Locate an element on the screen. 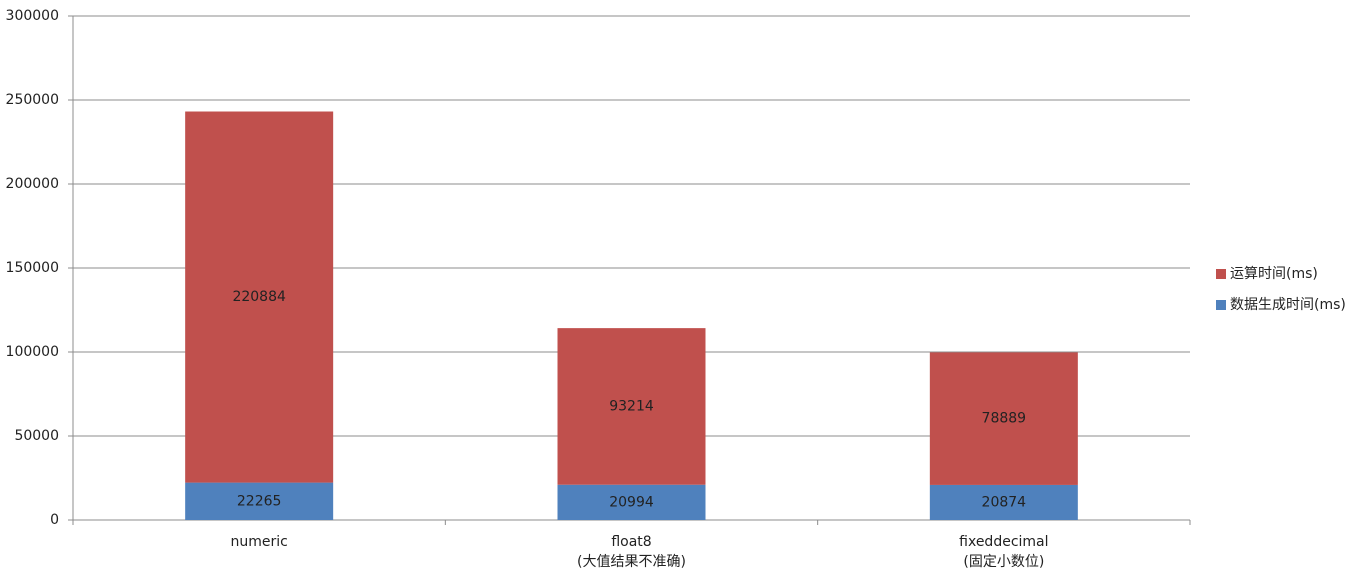  data-label: 78889 is located at coordinates (1004, 419).